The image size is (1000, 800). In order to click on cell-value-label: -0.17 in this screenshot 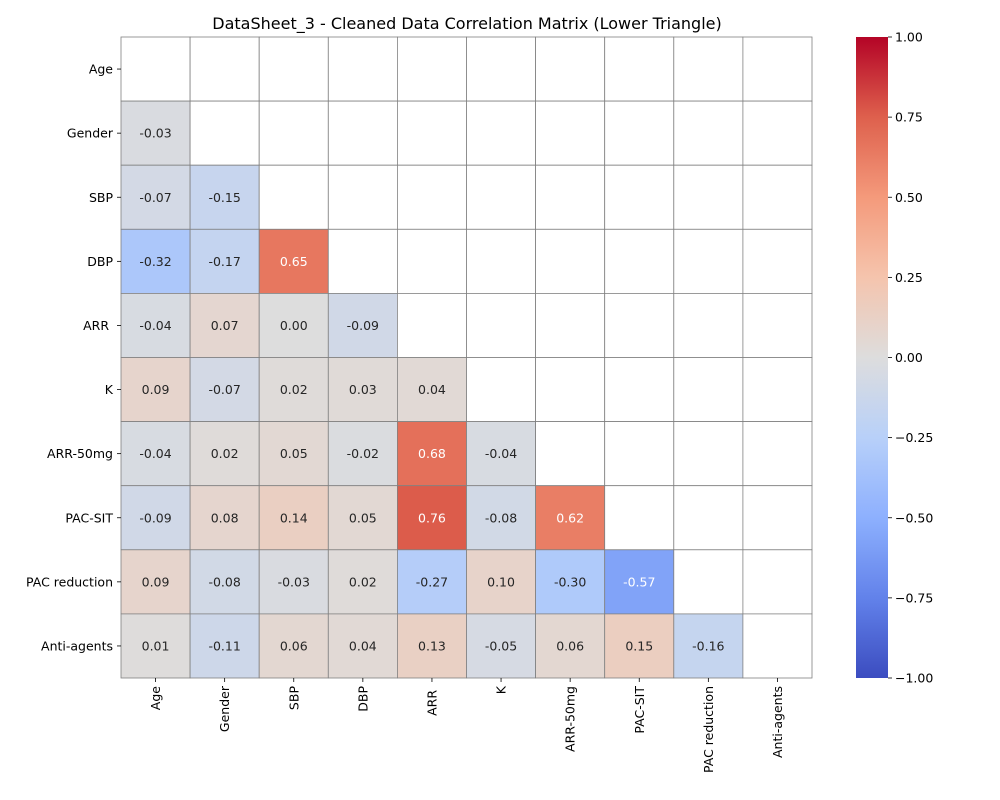, I will do `click(224, 261)`.